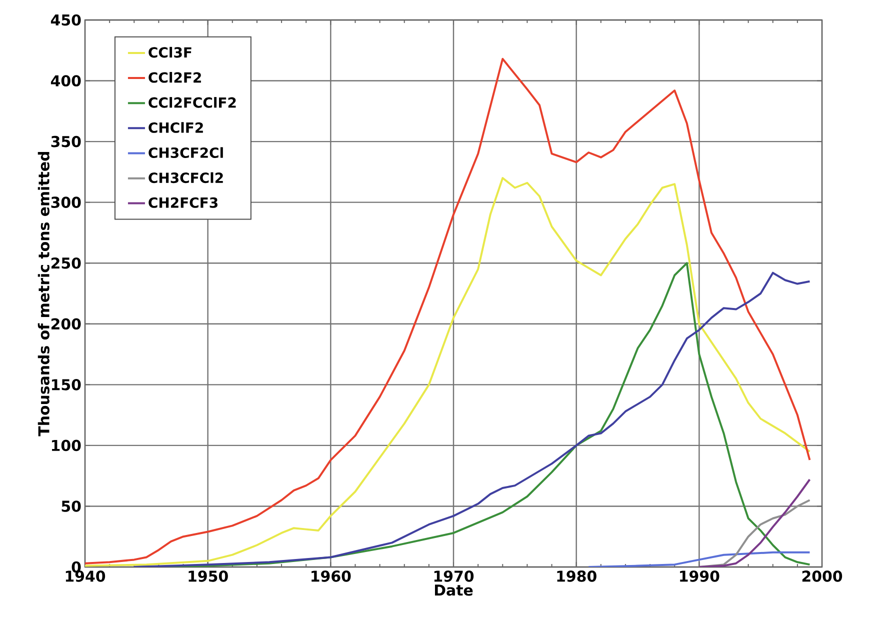  I want to click on y-tick-label: 150, so click(66, 384).